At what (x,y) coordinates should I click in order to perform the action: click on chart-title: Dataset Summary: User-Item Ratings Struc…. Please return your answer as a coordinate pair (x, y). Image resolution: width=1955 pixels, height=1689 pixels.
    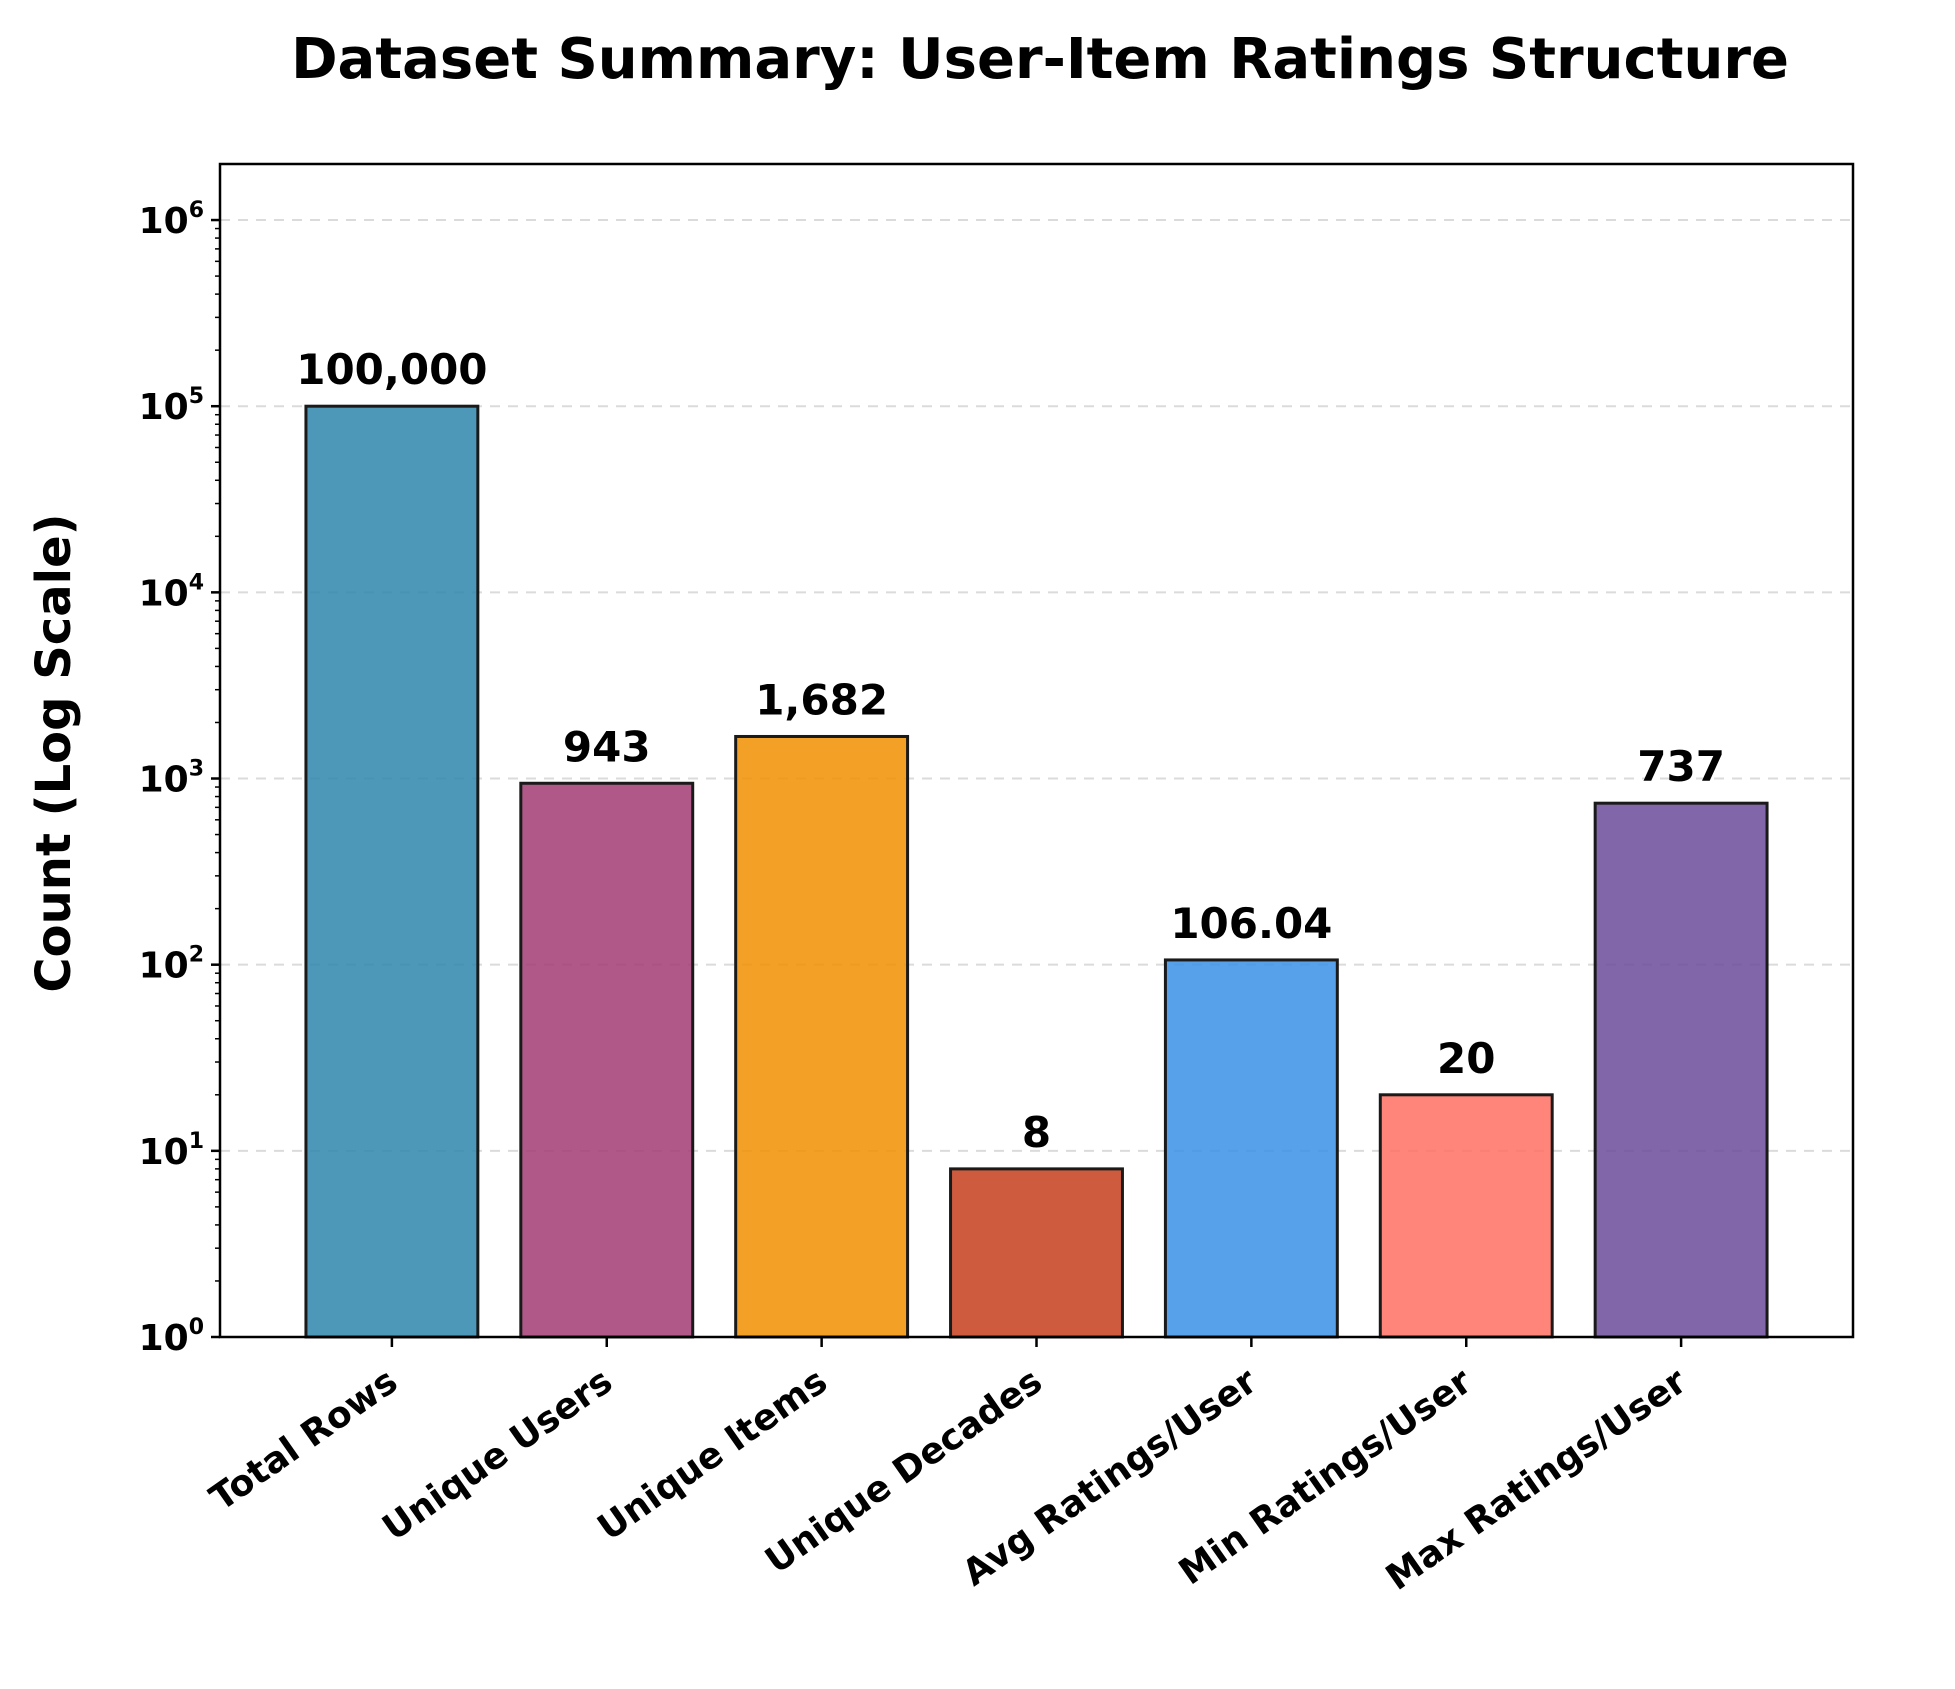
    Looking at the image, I should click on (1040, 59).